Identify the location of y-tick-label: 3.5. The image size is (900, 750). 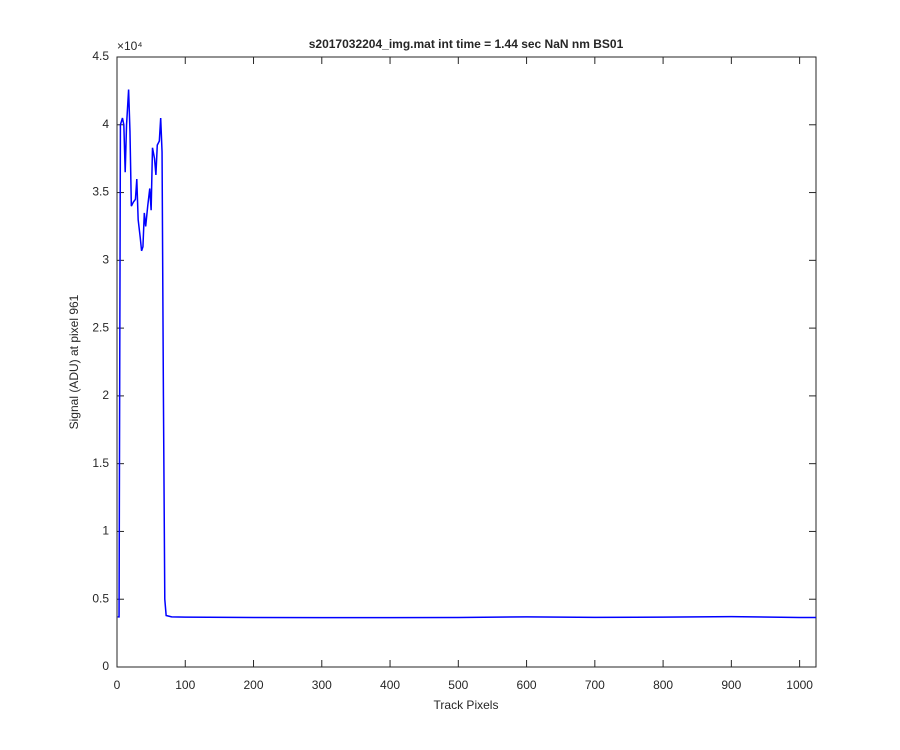
(100, 192).